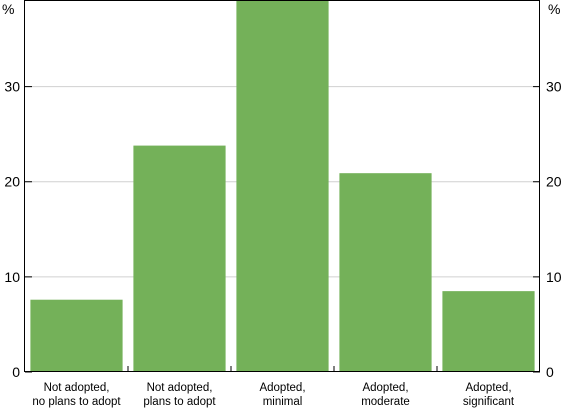 The height and width of the screenshot is (409, 569). What do you see at coordinates (554, 277) in the screenshot?
I see `y-tick-label-right: 10` at bounding box center [554, 277].